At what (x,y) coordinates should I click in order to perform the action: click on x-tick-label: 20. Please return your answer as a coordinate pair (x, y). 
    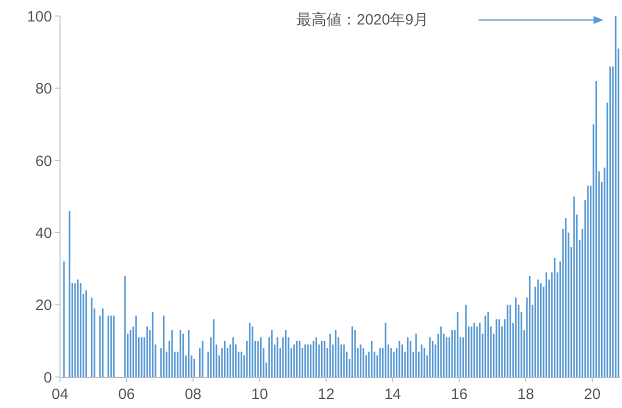
    Looking at the image, I should click on (592, 394).